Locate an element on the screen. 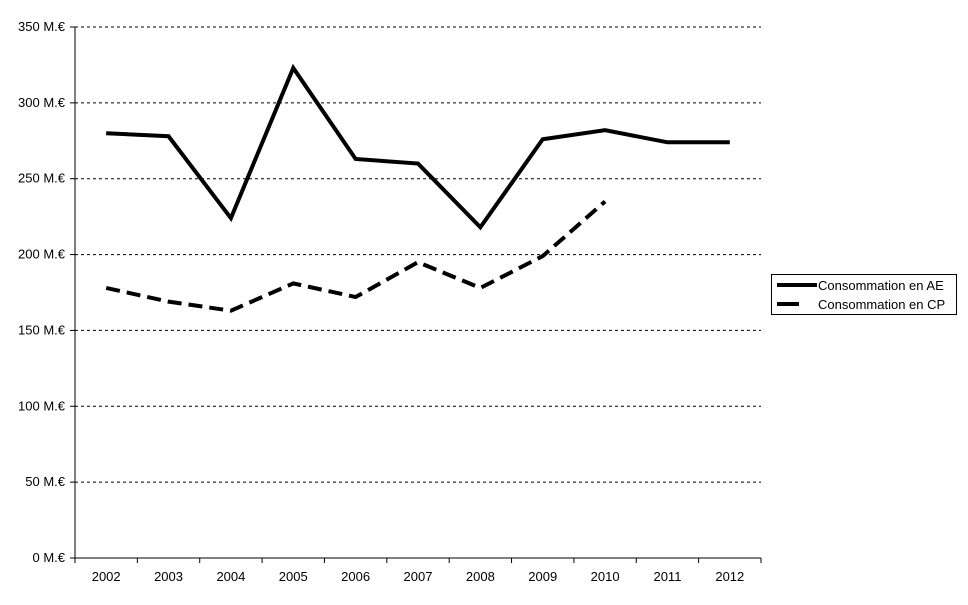  legend: Consommation en AE Consommation en CP is located at coordinates (864, 294).